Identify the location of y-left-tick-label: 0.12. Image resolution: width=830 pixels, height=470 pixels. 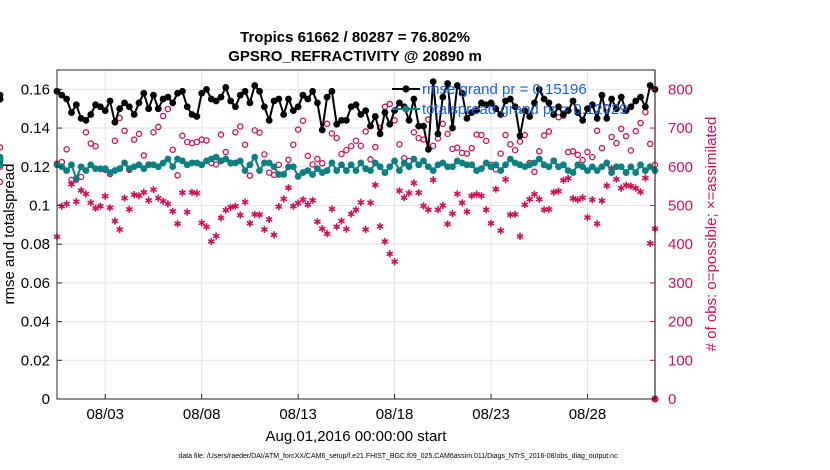
(35, 167).